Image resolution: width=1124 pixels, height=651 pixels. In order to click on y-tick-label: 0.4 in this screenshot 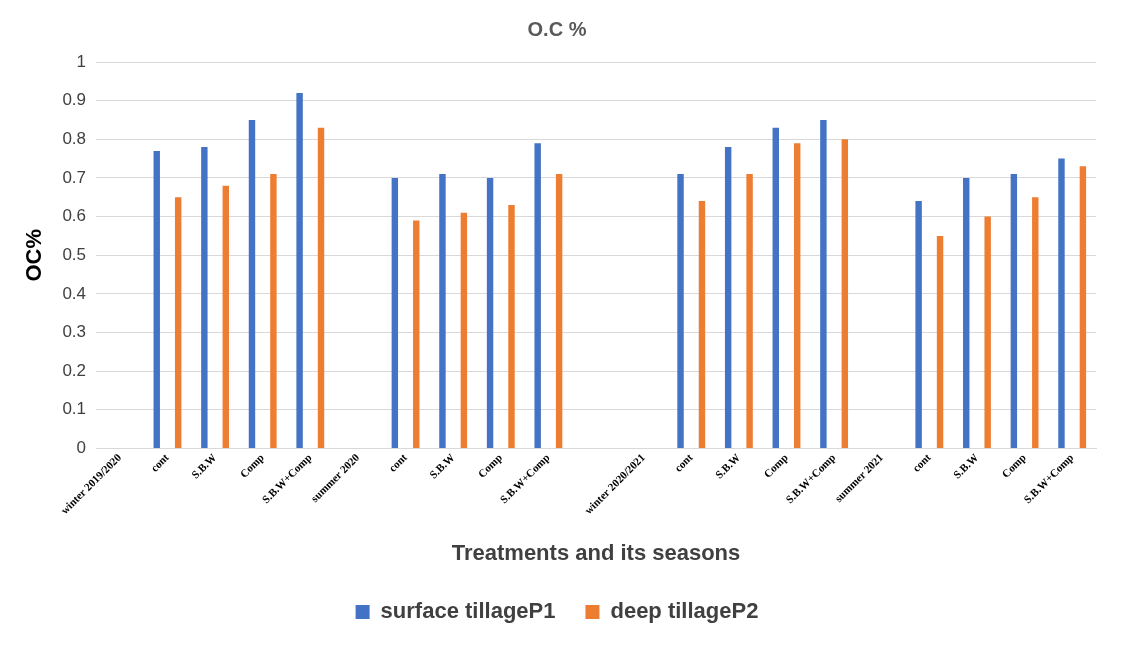, I will do `click(74, 293)`.